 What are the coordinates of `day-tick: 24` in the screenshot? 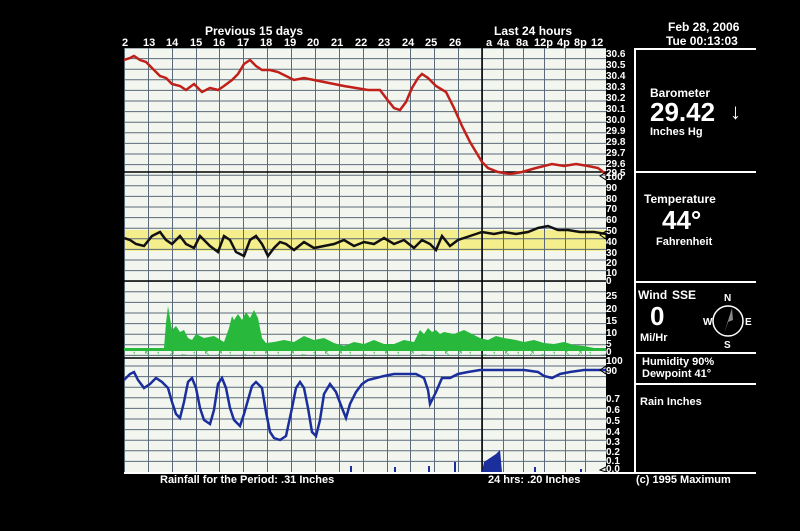 It's located at (408, 43).